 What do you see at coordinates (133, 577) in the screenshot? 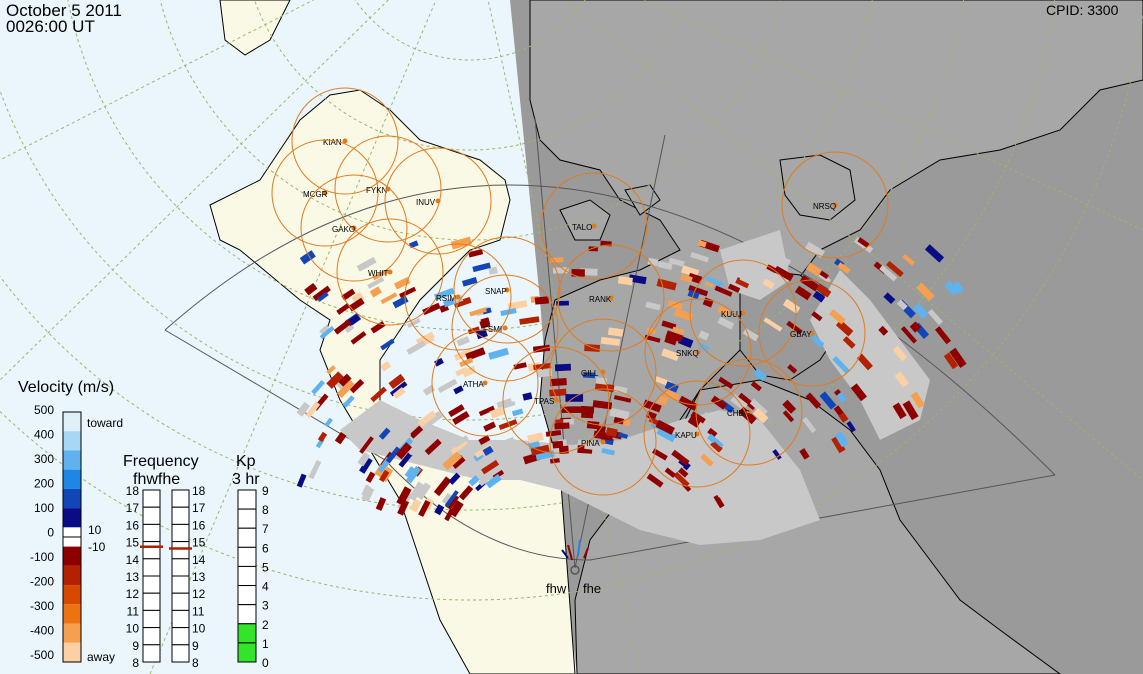
I see `frequency-tick-left: 13` at bounding box center [133, 577].